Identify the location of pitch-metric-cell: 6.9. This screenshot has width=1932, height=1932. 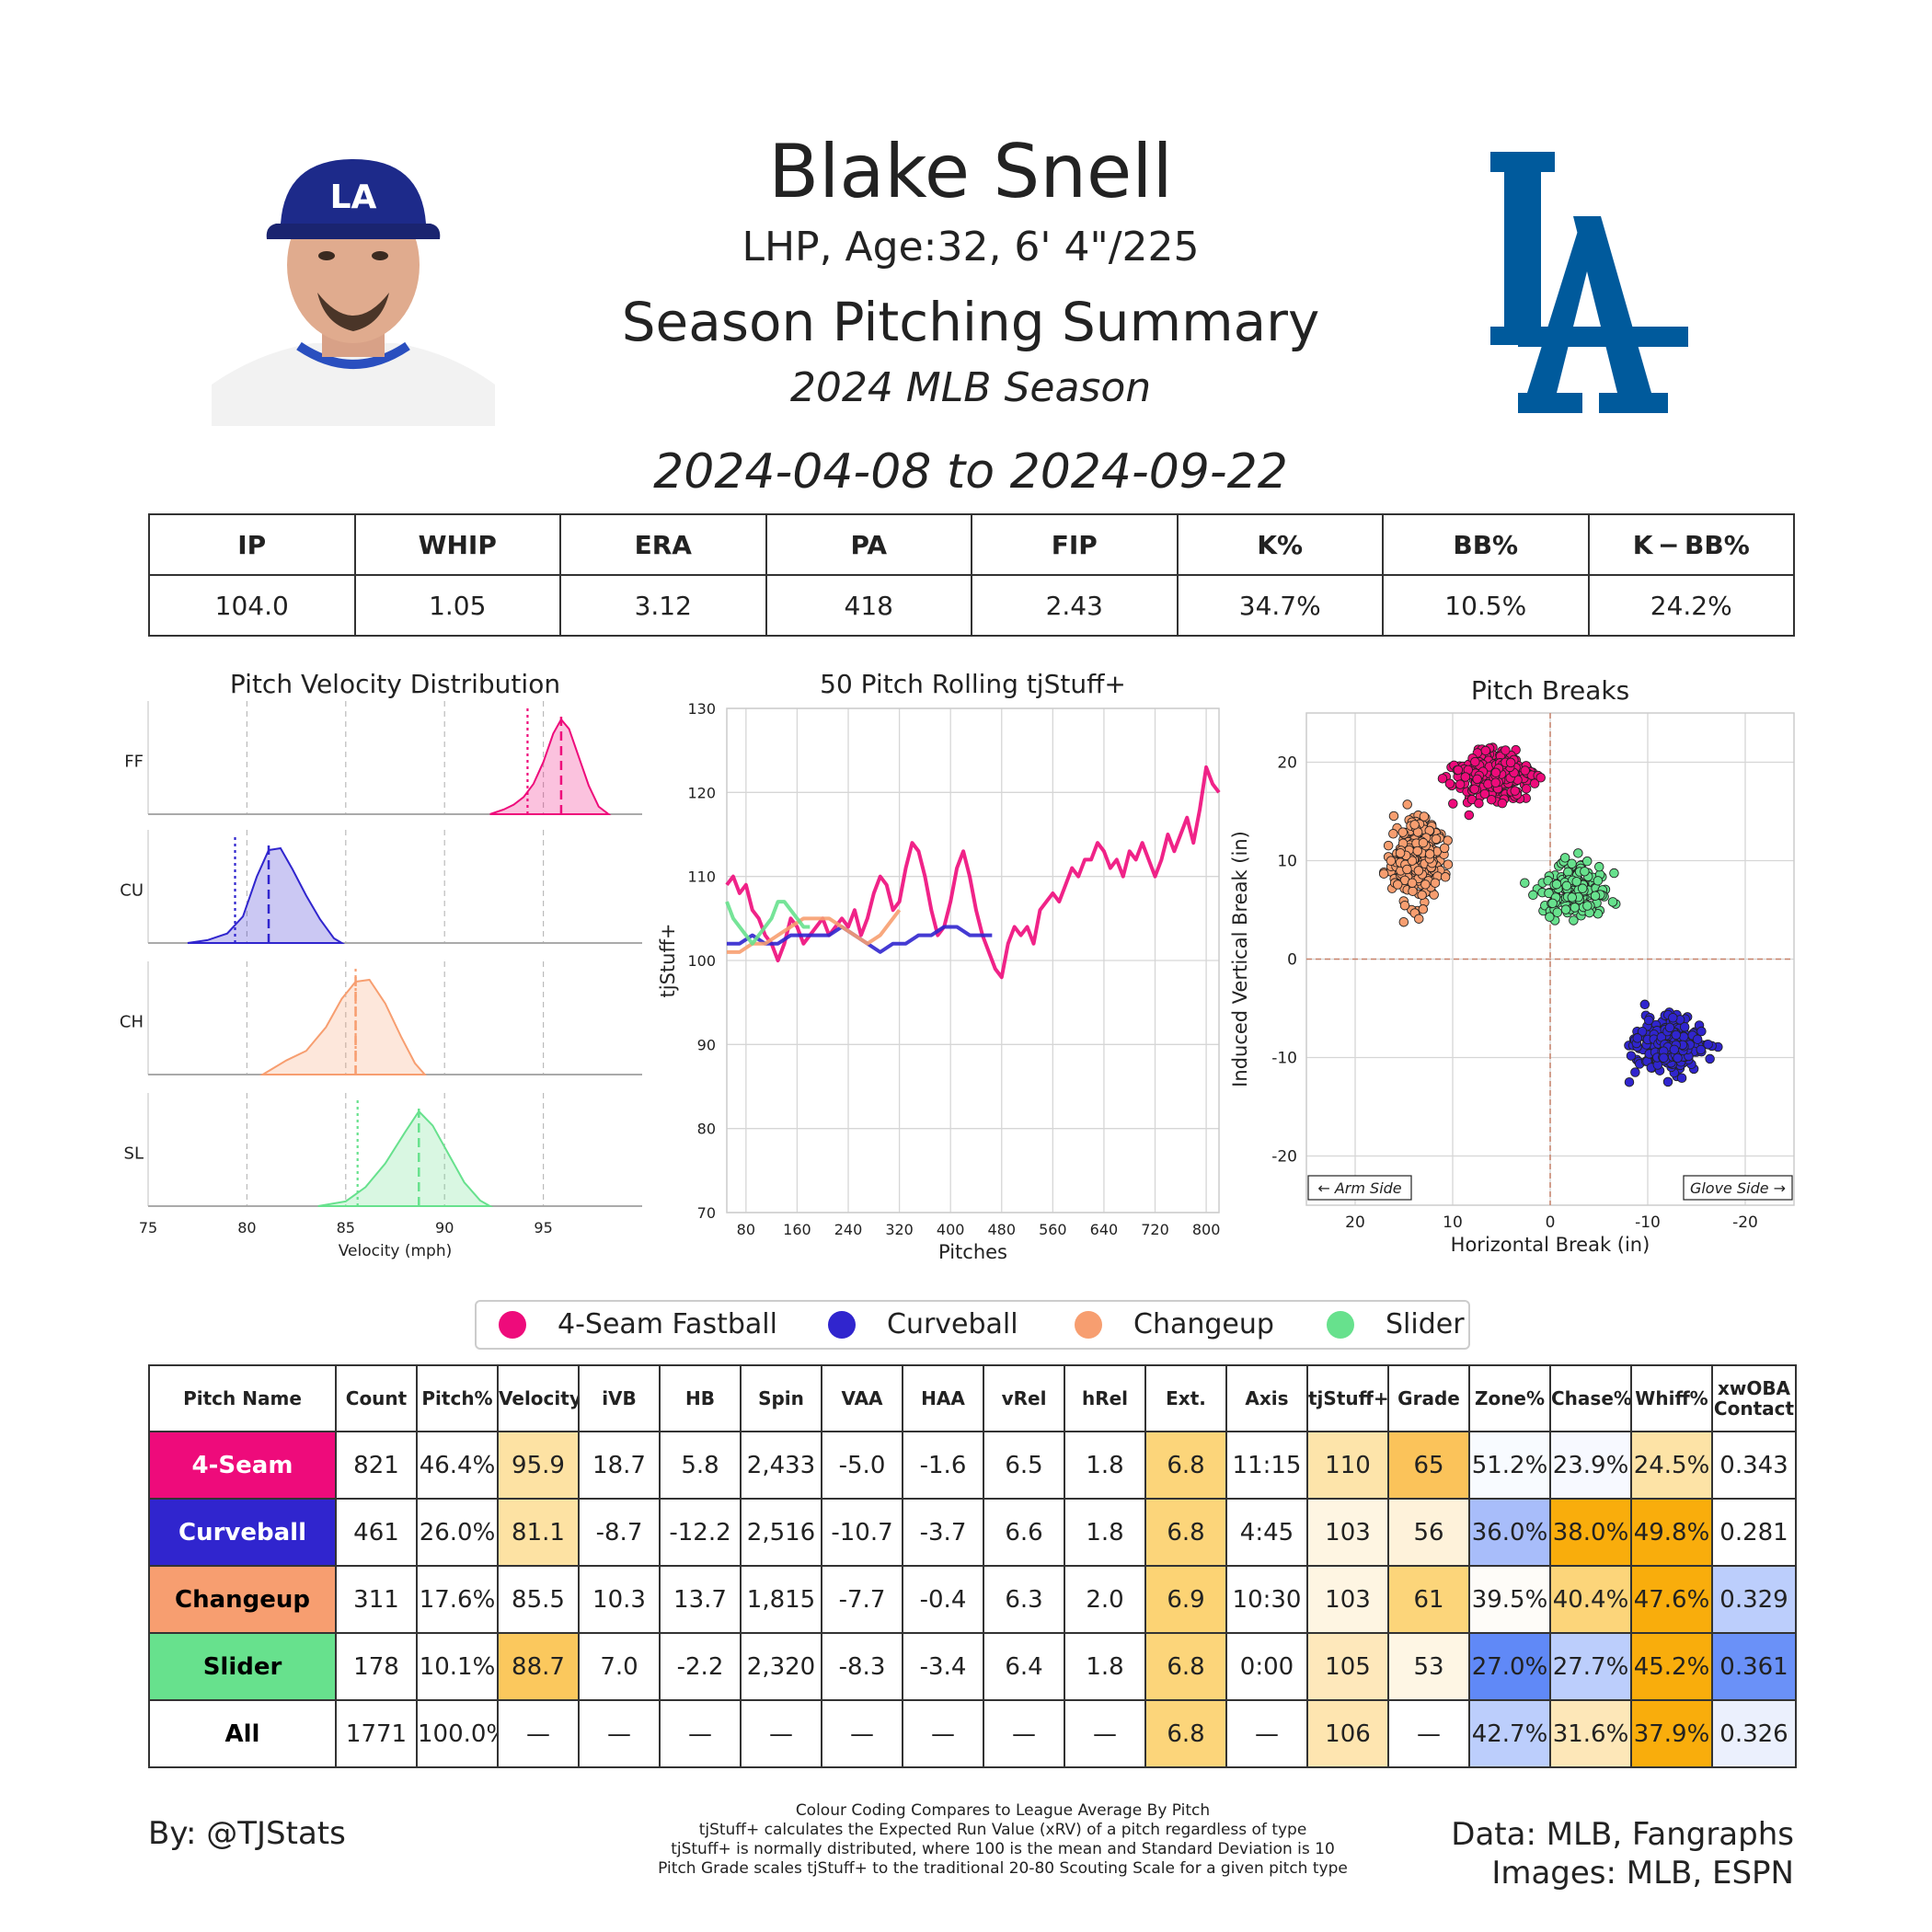
(1185, 1599).